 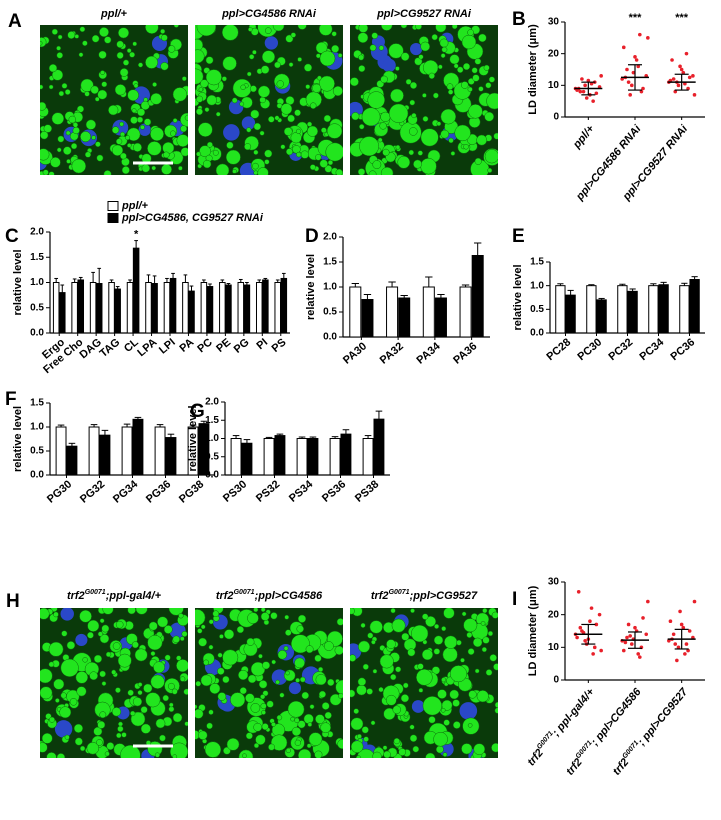 I want to click on text-part: ;ppl>CG9527, so click(x=444, y=596).